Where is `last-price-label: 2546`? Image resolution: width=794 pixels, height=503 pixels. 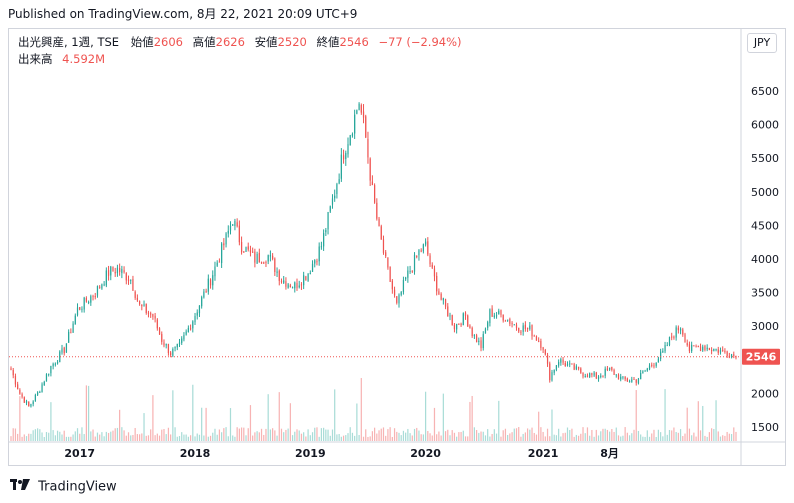 last-price-label: 2546 is located at coordinates (761, 357).